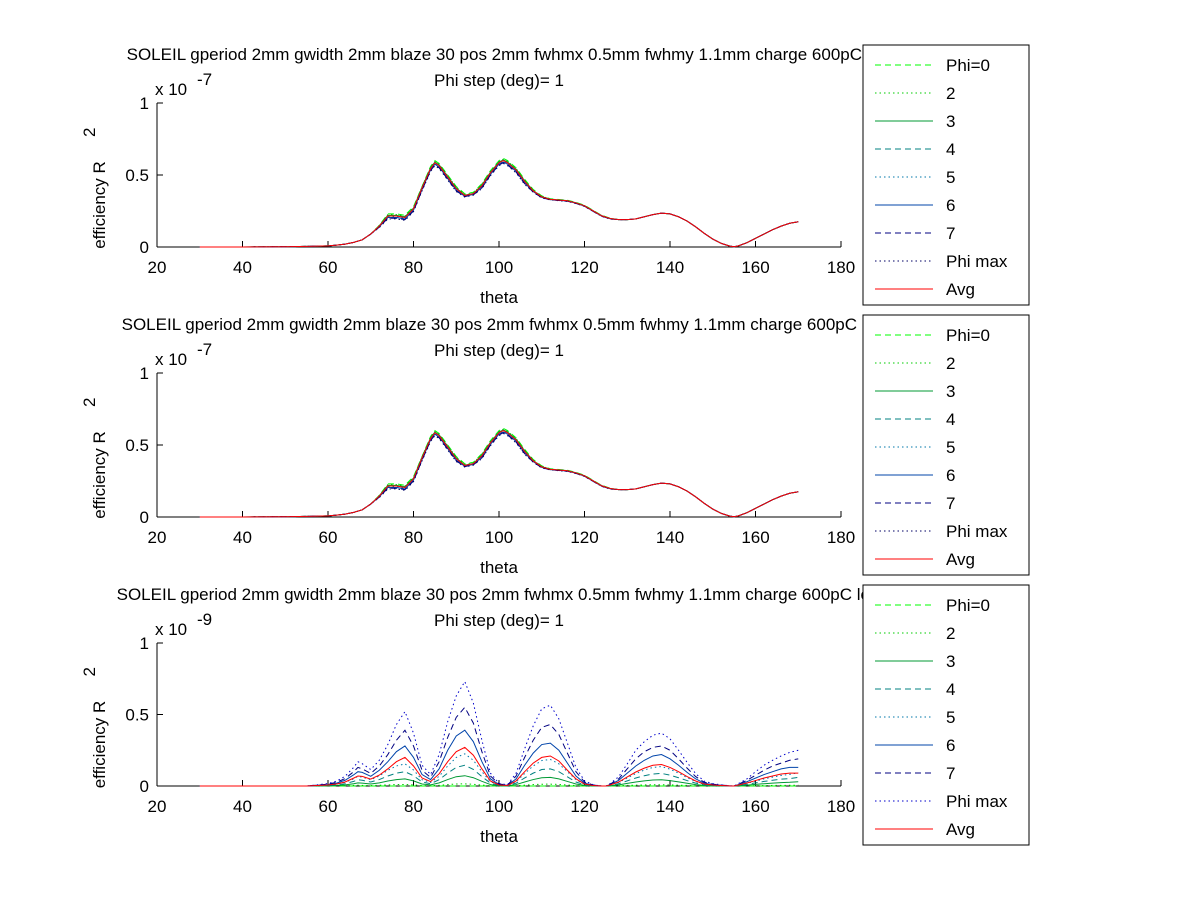 Image resolution: width=1200 pixels, height=901 pixels. Describe the element at coordinates (204, 79) in the screenshot. I see `y-multiplier-exponent: -7` at that location.